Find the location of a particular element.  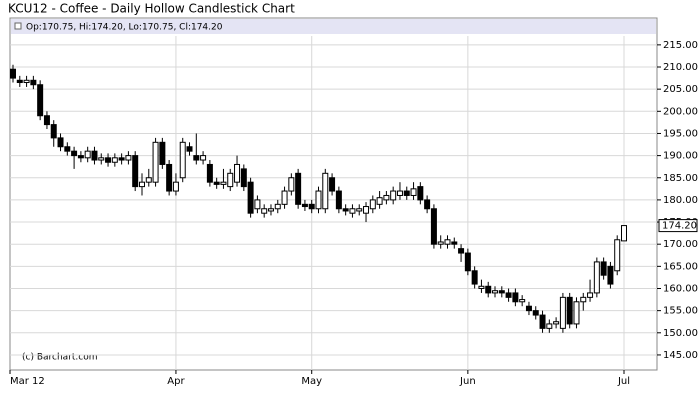

y-tick-label: 145.00 is located at coordinates (680, 355).